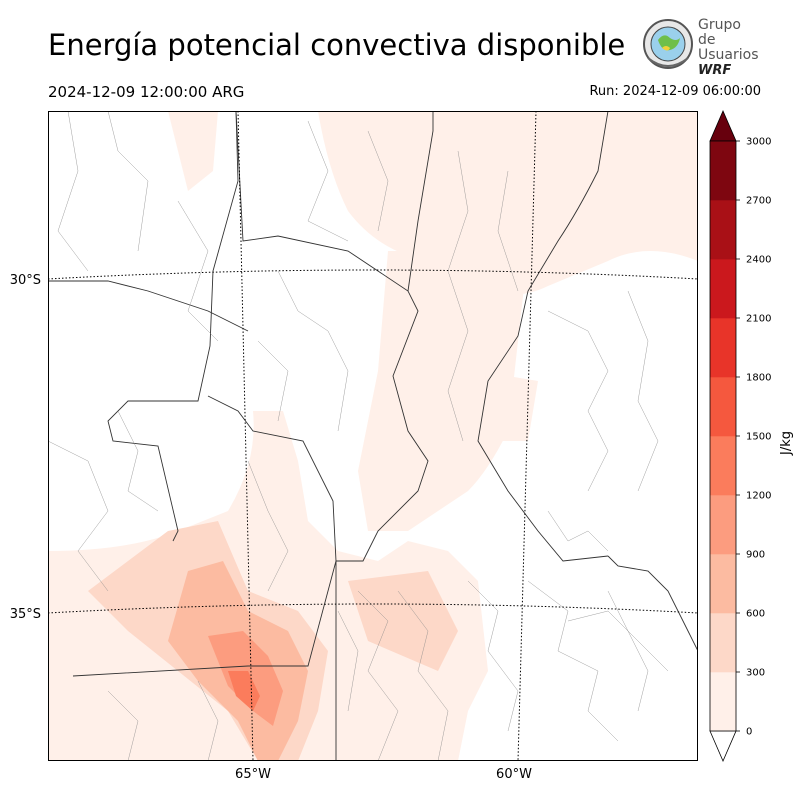  Describe the element at coordinates (723, 746) in the screenshot. I see `colorbar-extend-min` at that location.